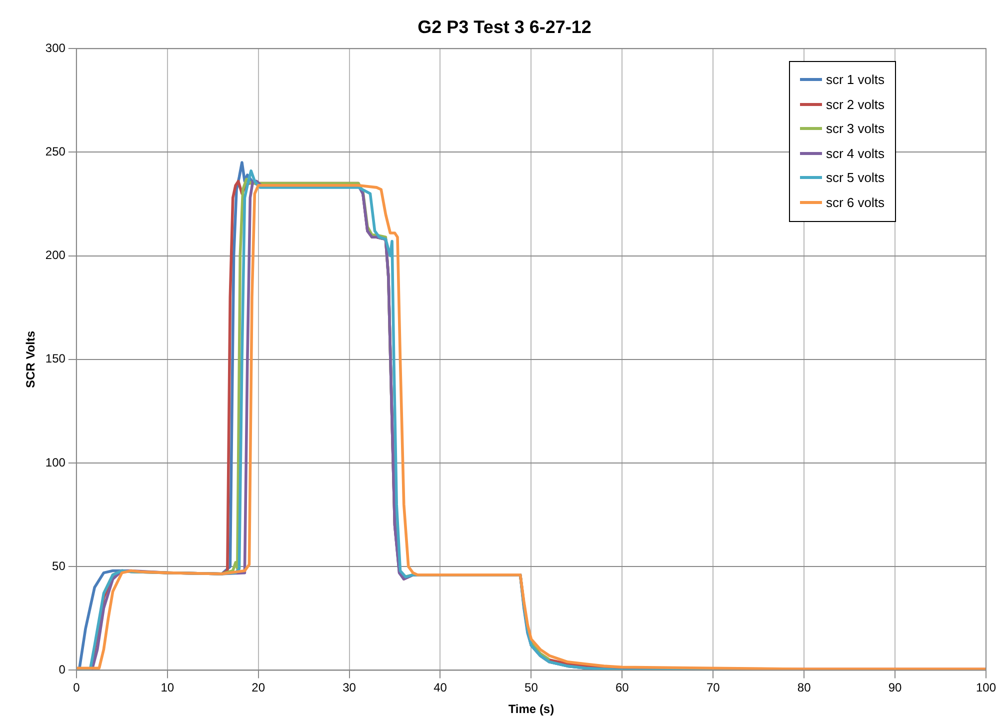  Describe the element at coordinates (986, 687) in the screenshot. I see `x-tick-label: 100` at that location.